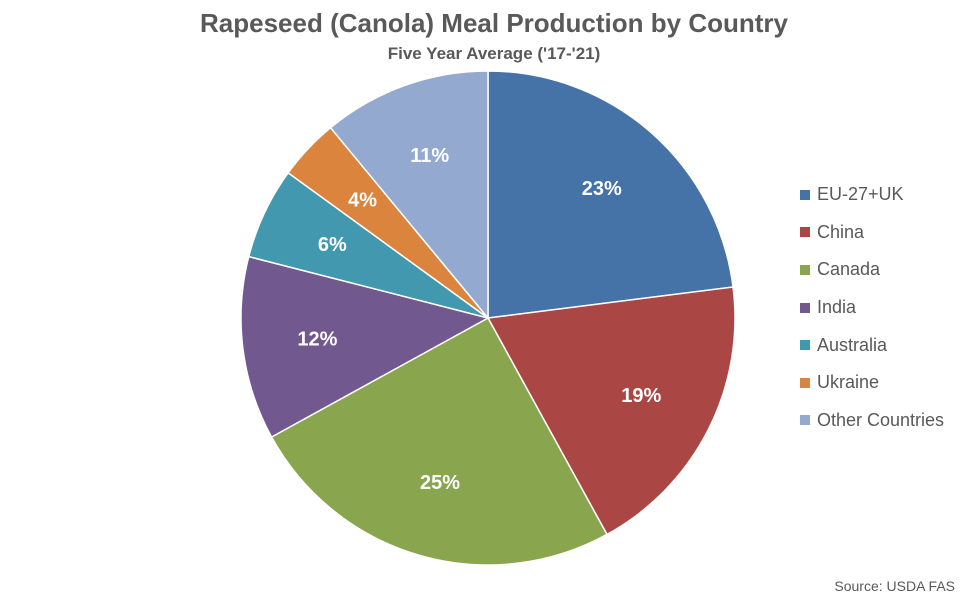 The width and height of the screenshot is (973, 601). Describe the element at coordinates (365, 347) in the screenshot. I see `pie-slice-india` at that location.